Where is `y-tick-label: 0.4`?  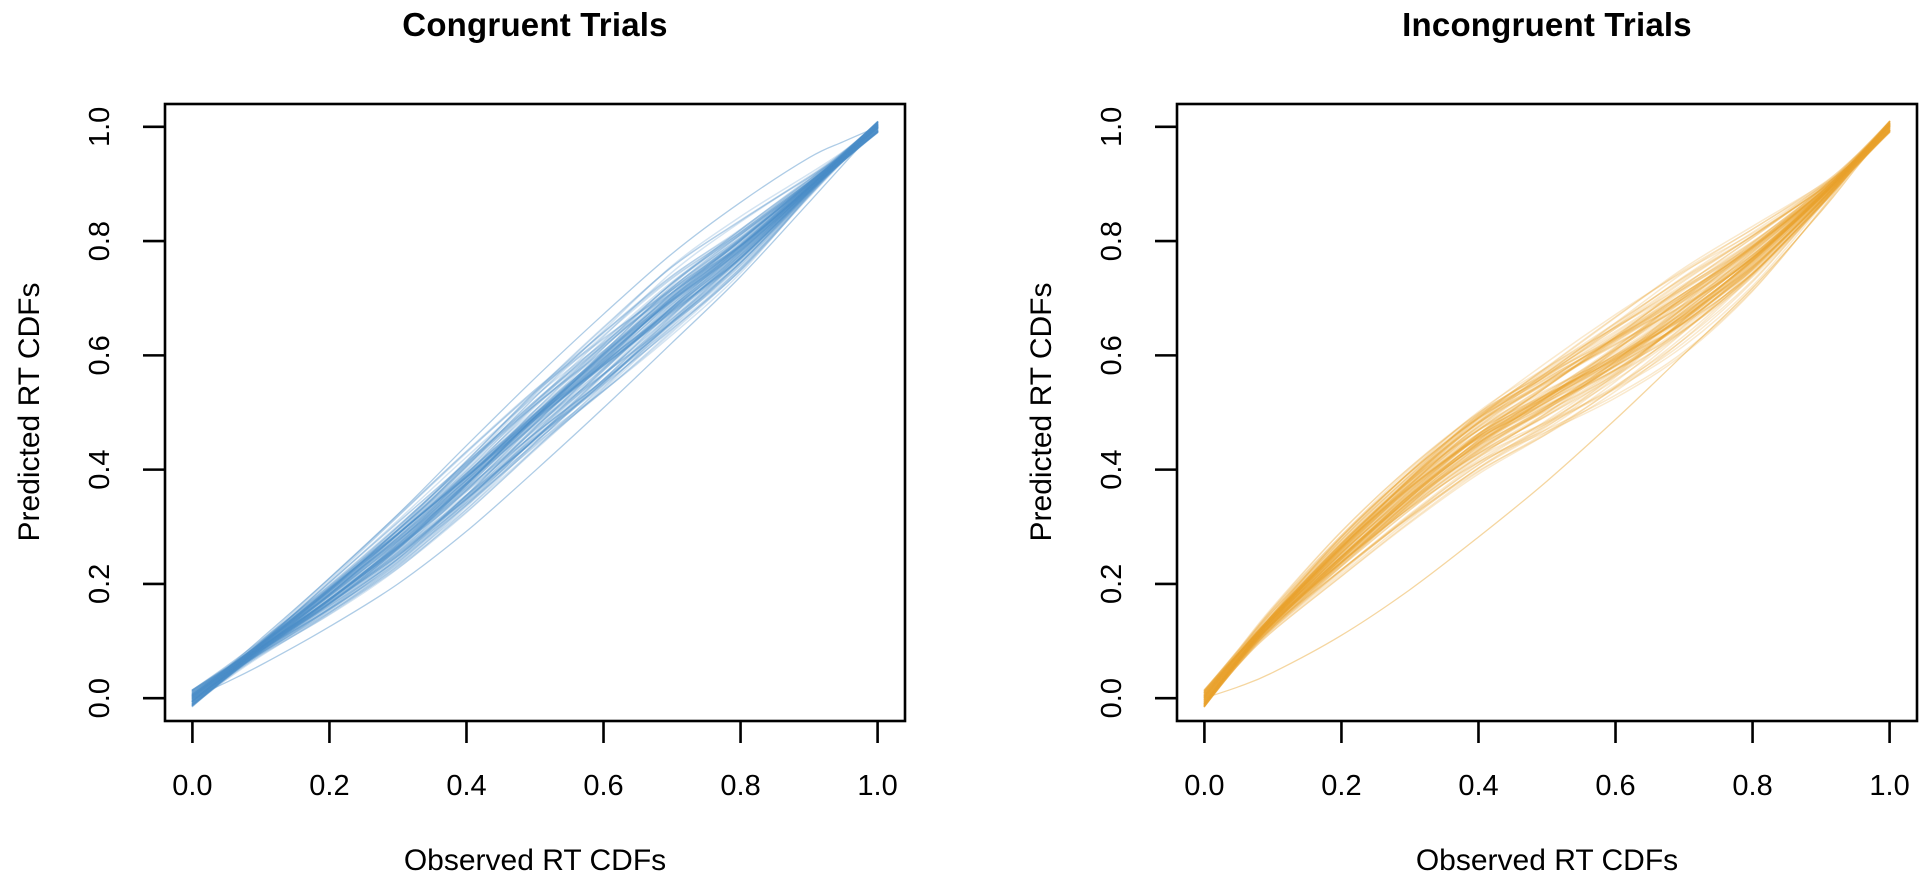
y-tick-label: 0.4 is located at coordinates (1112, 469).